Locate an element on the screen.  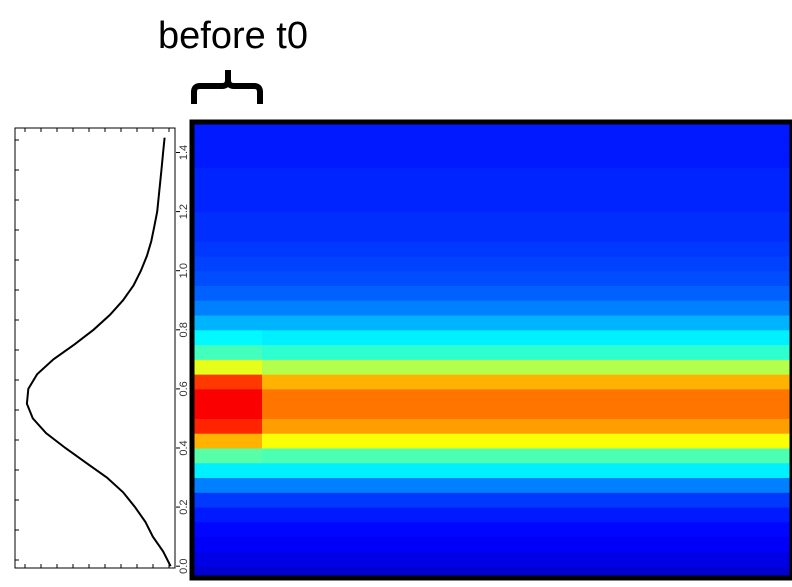
y-tick-label: 0.8 is located at coordinates (184, 329).